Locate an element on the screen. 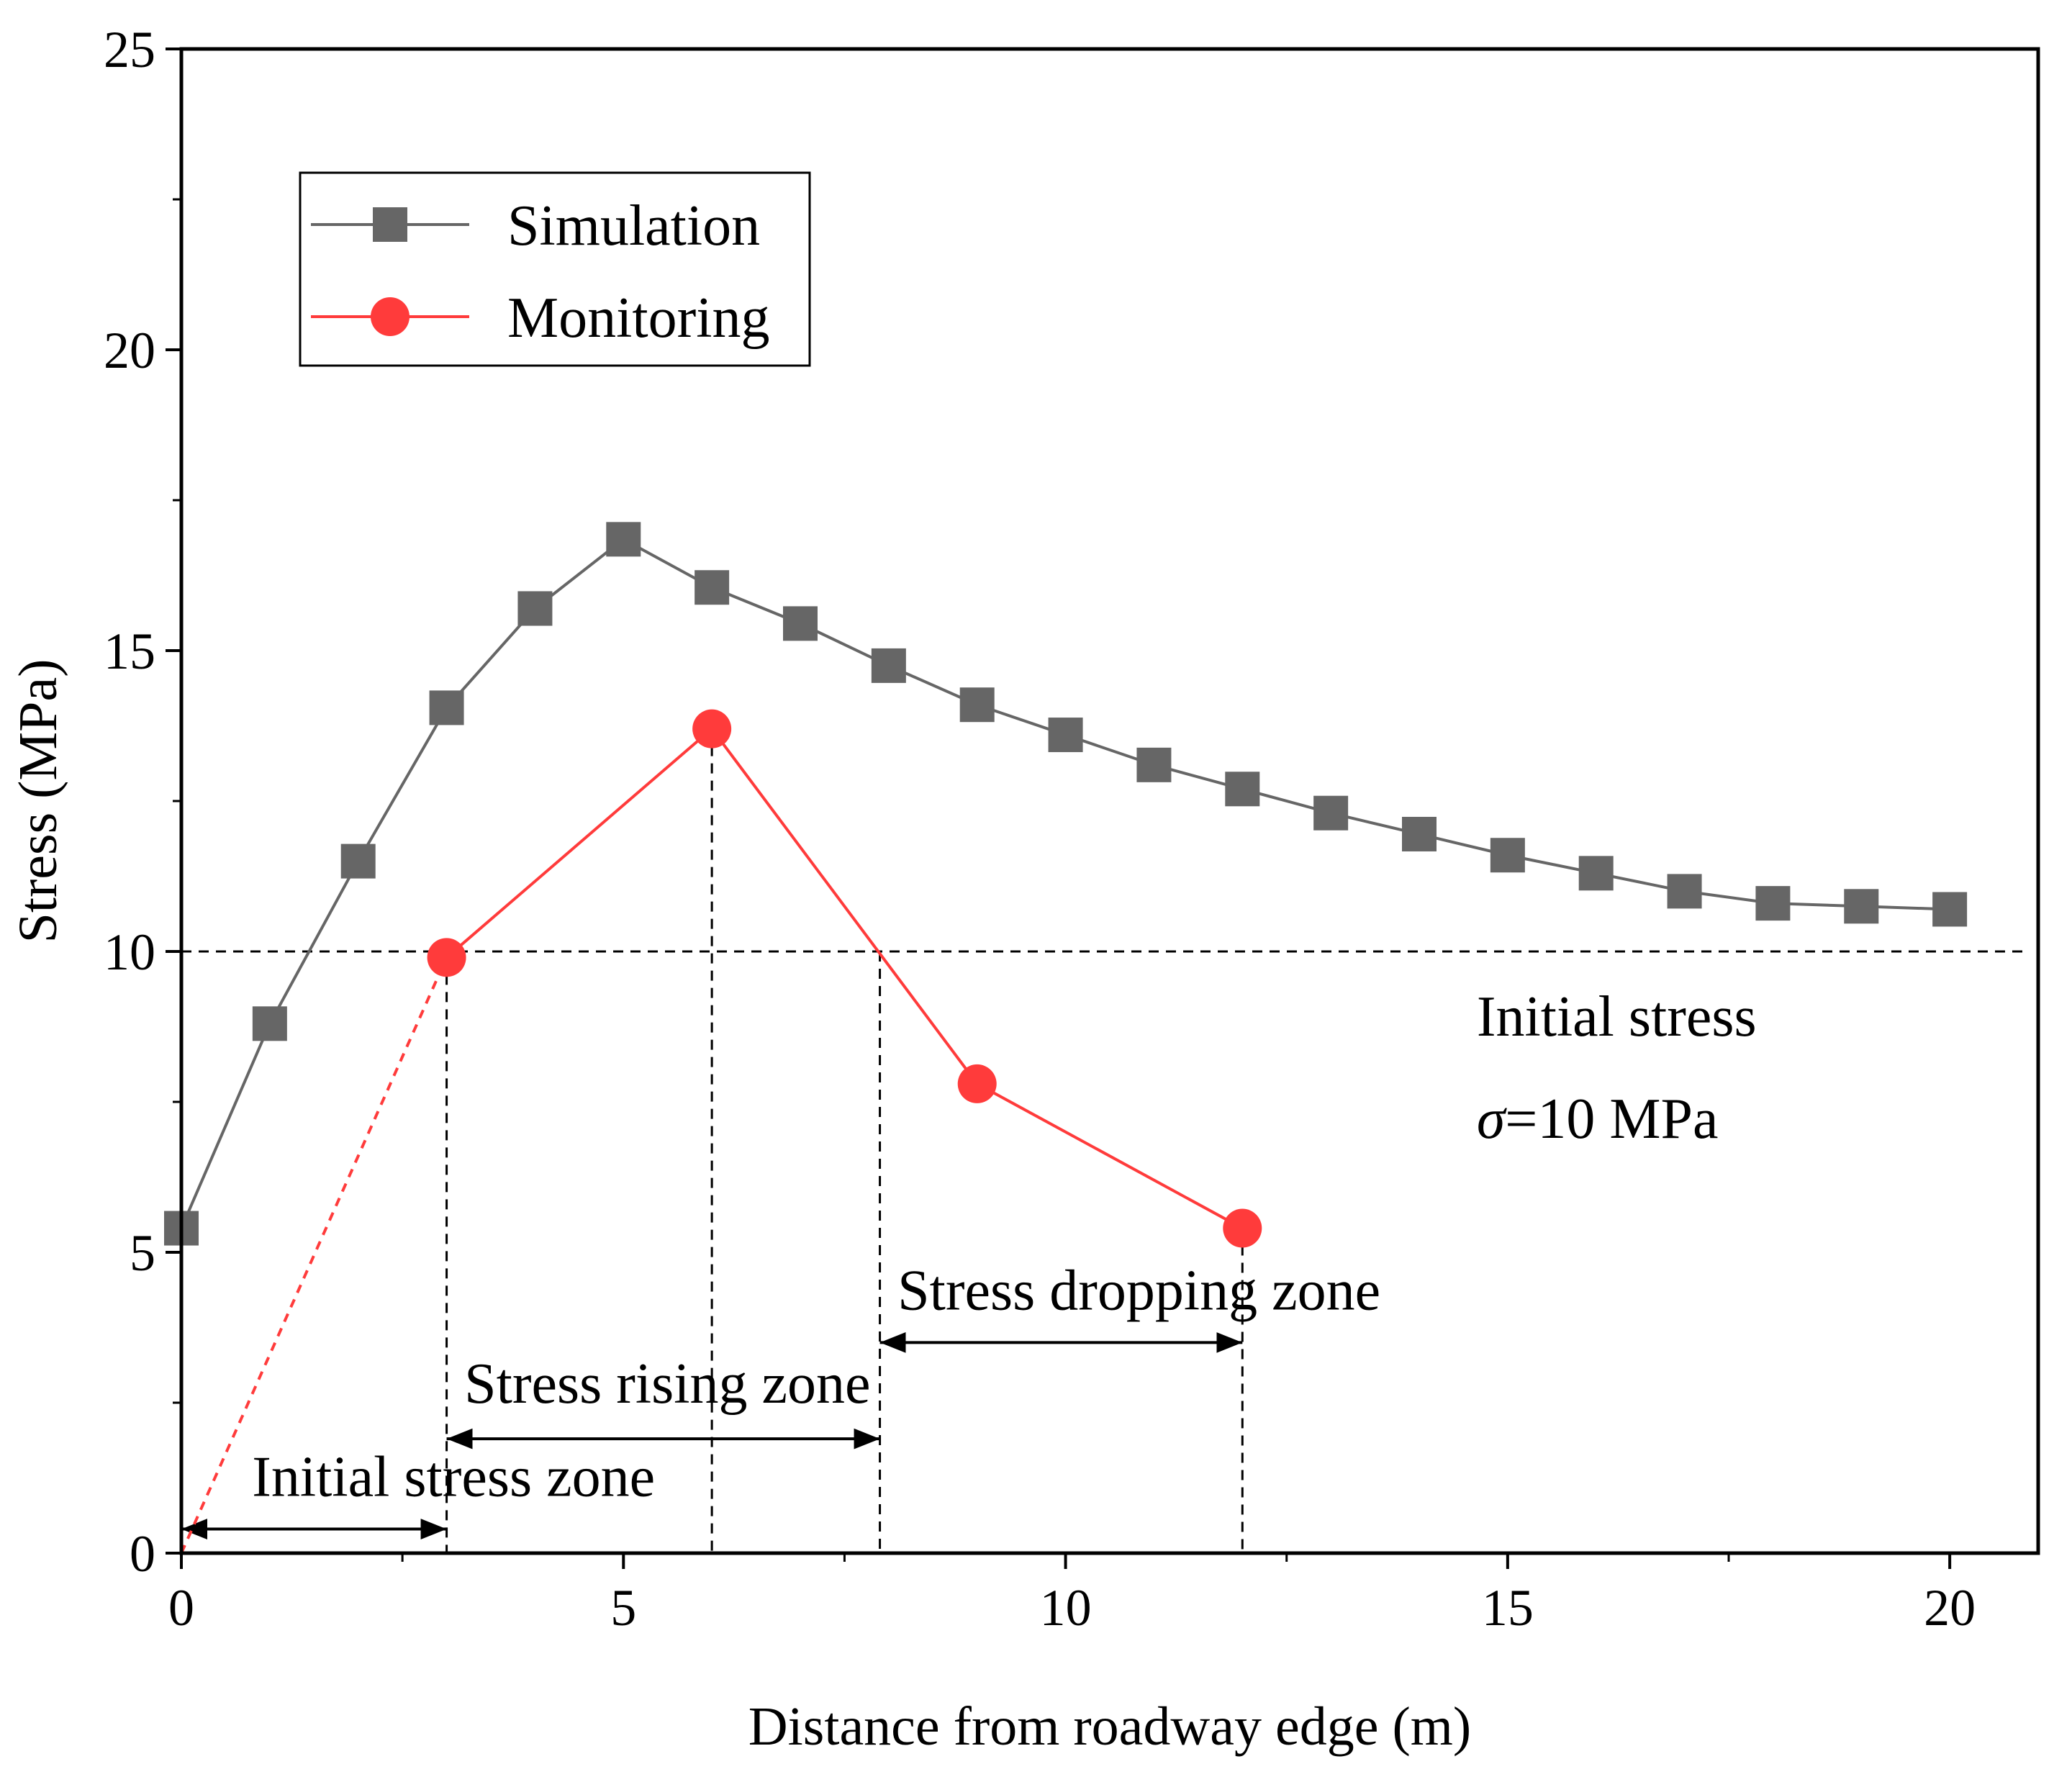 The image size is (2072, 1782). legend-simulation-marker is located at coordinates (390, 224).